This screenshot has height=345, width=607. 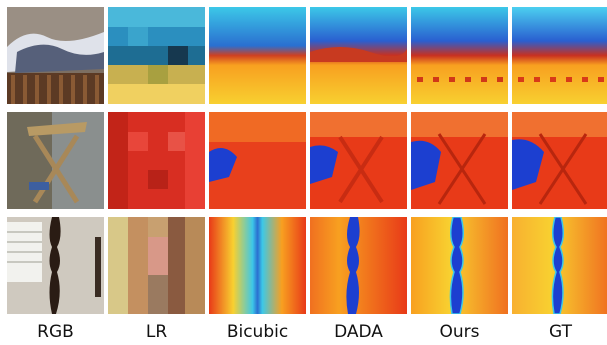 What do you see at coordinates (358, 332) in the screenshot?
I see `column-label-dada: DADA` at bounding box center [358, 332].